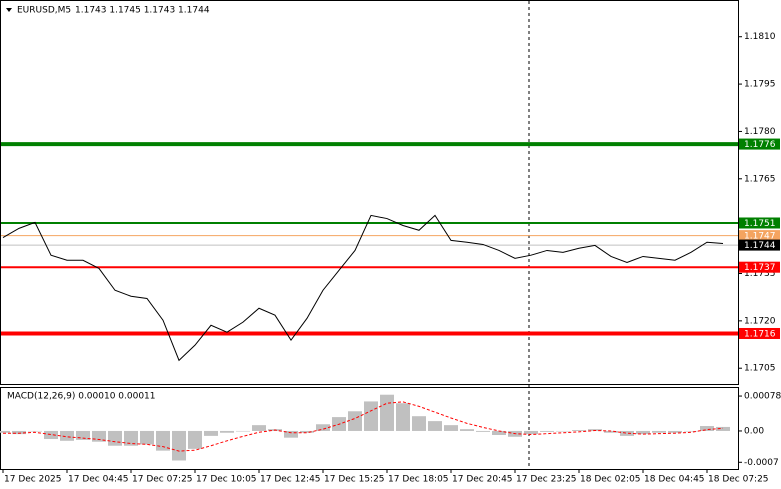  I want to click on x-tick-label: 18 Dec 07:25, so click(738, 480).